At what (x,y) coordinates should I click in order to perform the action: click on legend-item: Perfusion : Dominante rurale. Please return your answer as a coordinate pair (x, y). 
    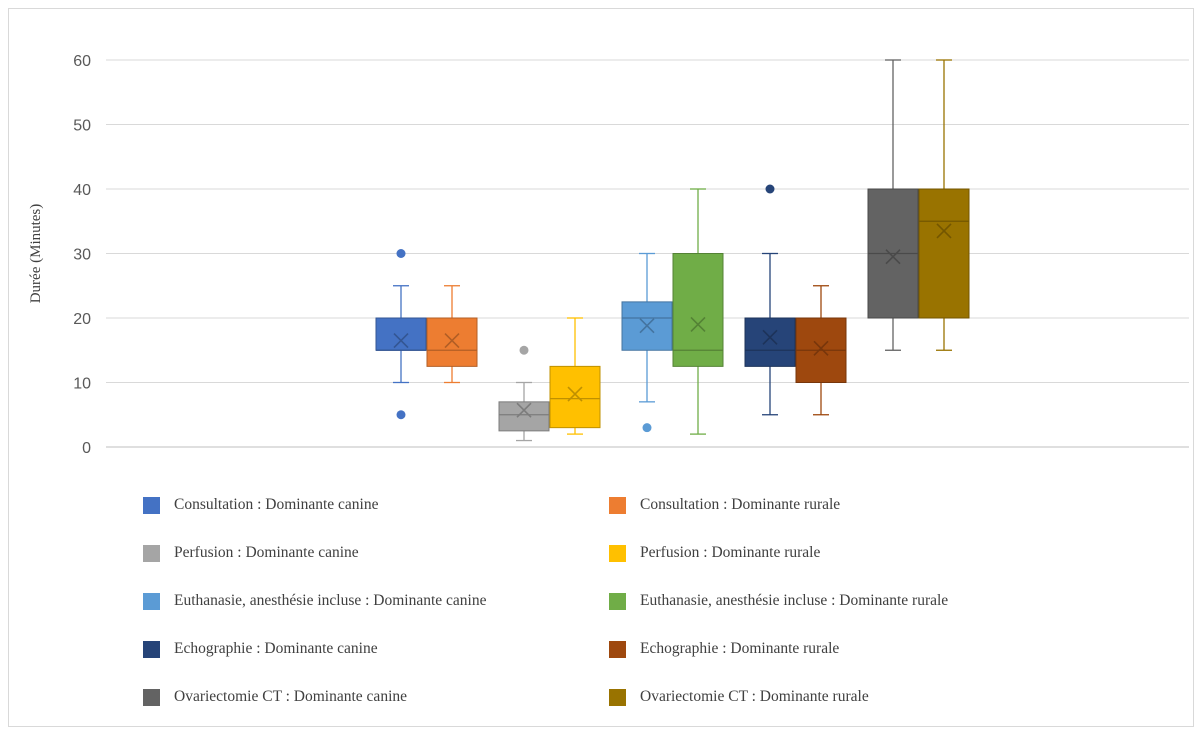
    Looking at the image, I should click on (714, 553).